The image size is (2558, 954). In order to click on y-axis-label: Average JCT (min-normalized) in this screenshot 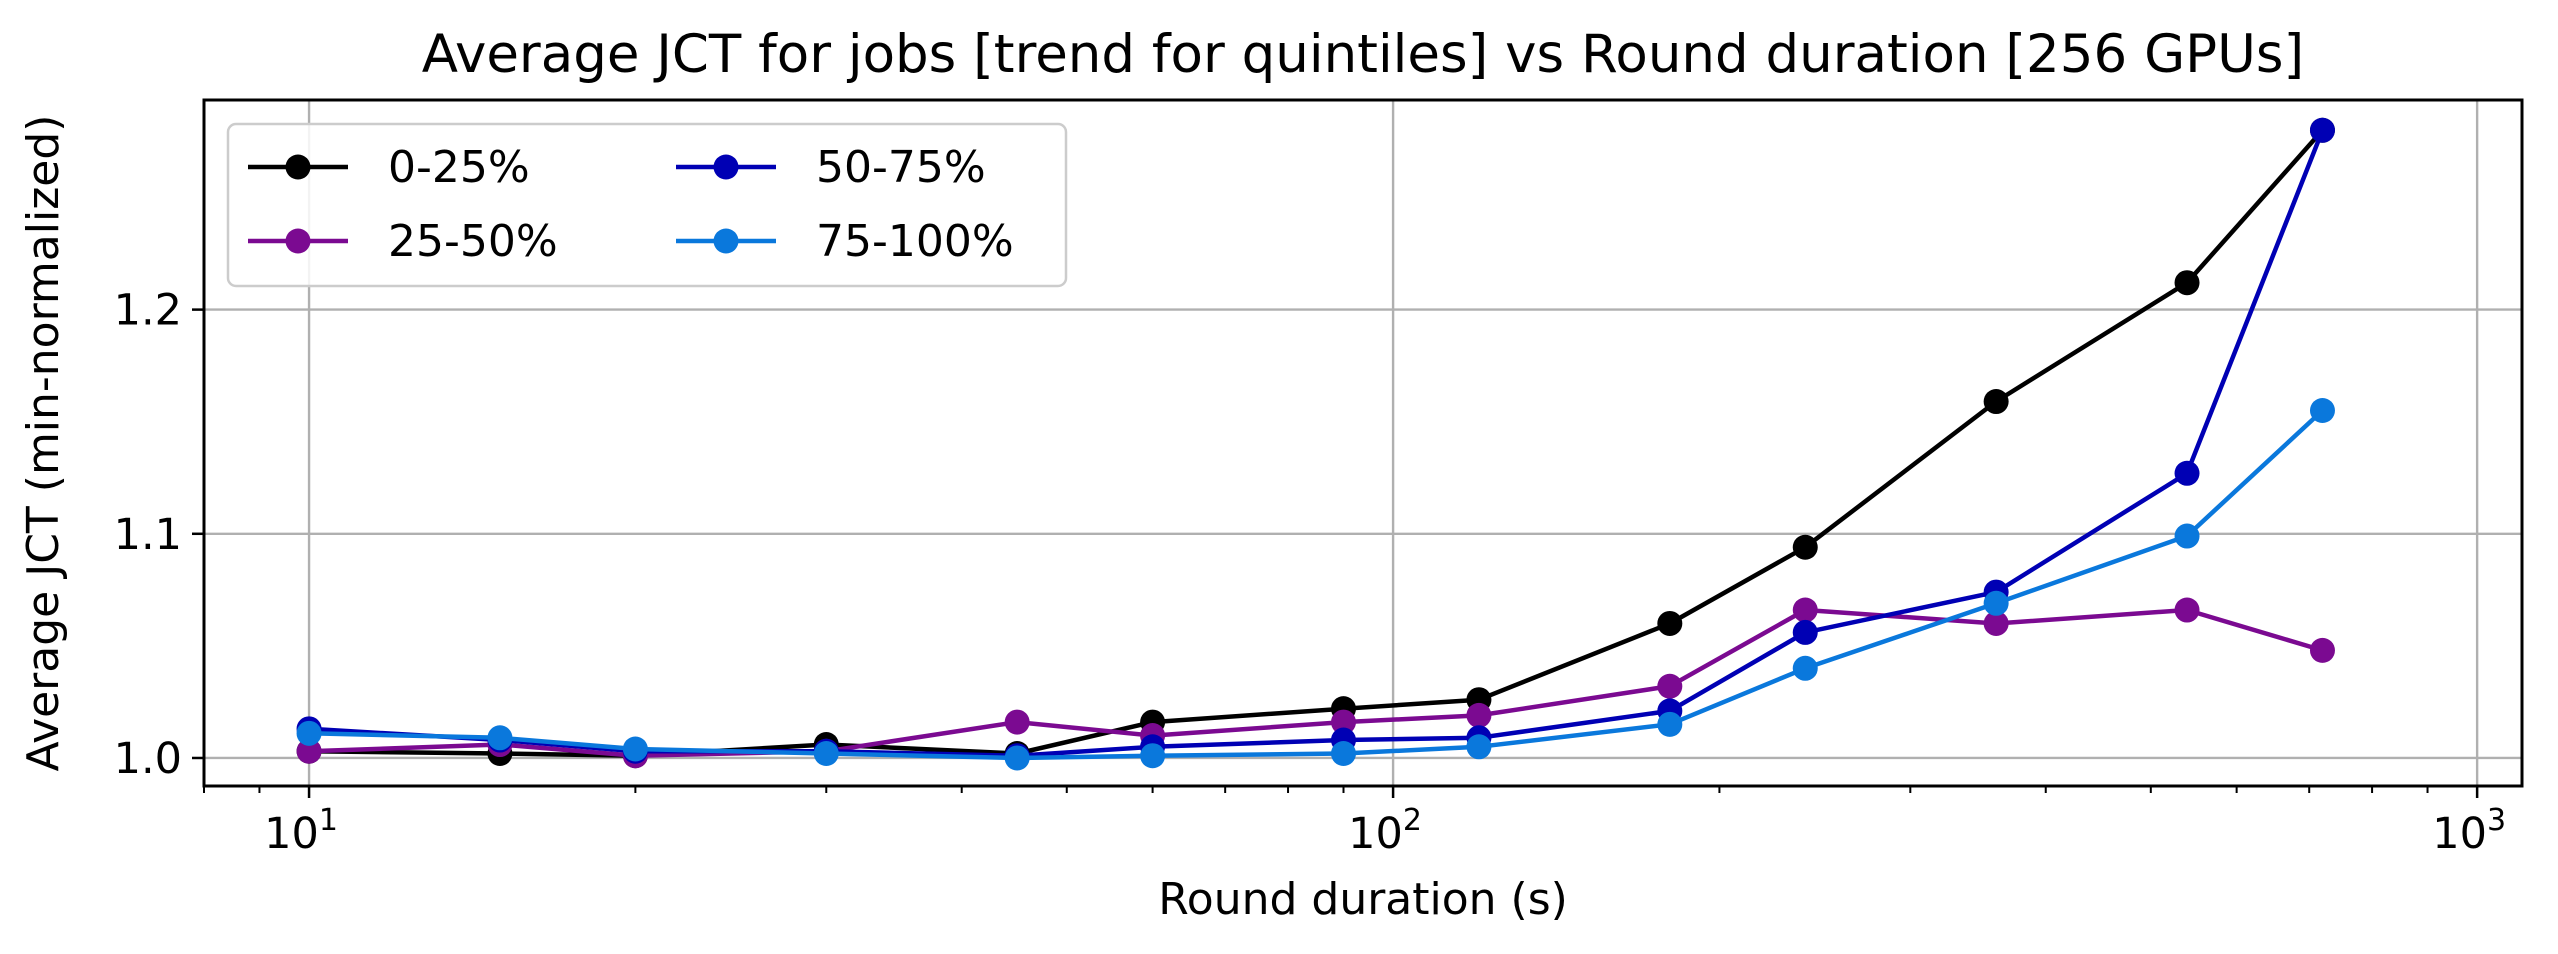, I will do `click(43, 443)`.